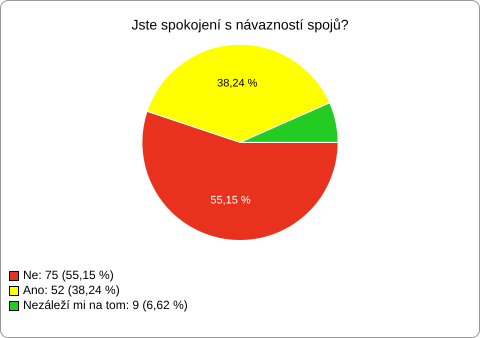 This screenshot has width=480, height=338. I want to click on legend-label: Nezáleží mi na tom: 9 (6,62 %), so click(105, 305).